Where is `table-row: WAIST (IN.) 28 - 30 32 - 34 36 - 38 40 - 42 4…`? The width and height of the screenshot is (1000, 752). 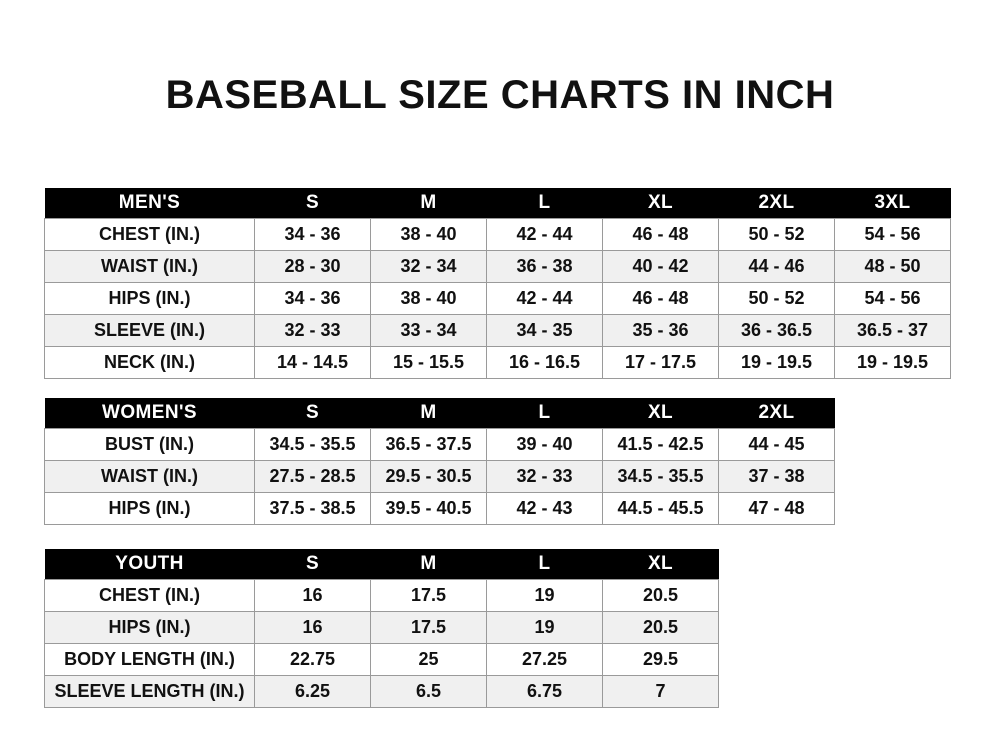
table-row: WAIST (IN.) 28 - 30 32 - 34 36 - 38 40 - 42 4… is located at coordinates (497, 266).